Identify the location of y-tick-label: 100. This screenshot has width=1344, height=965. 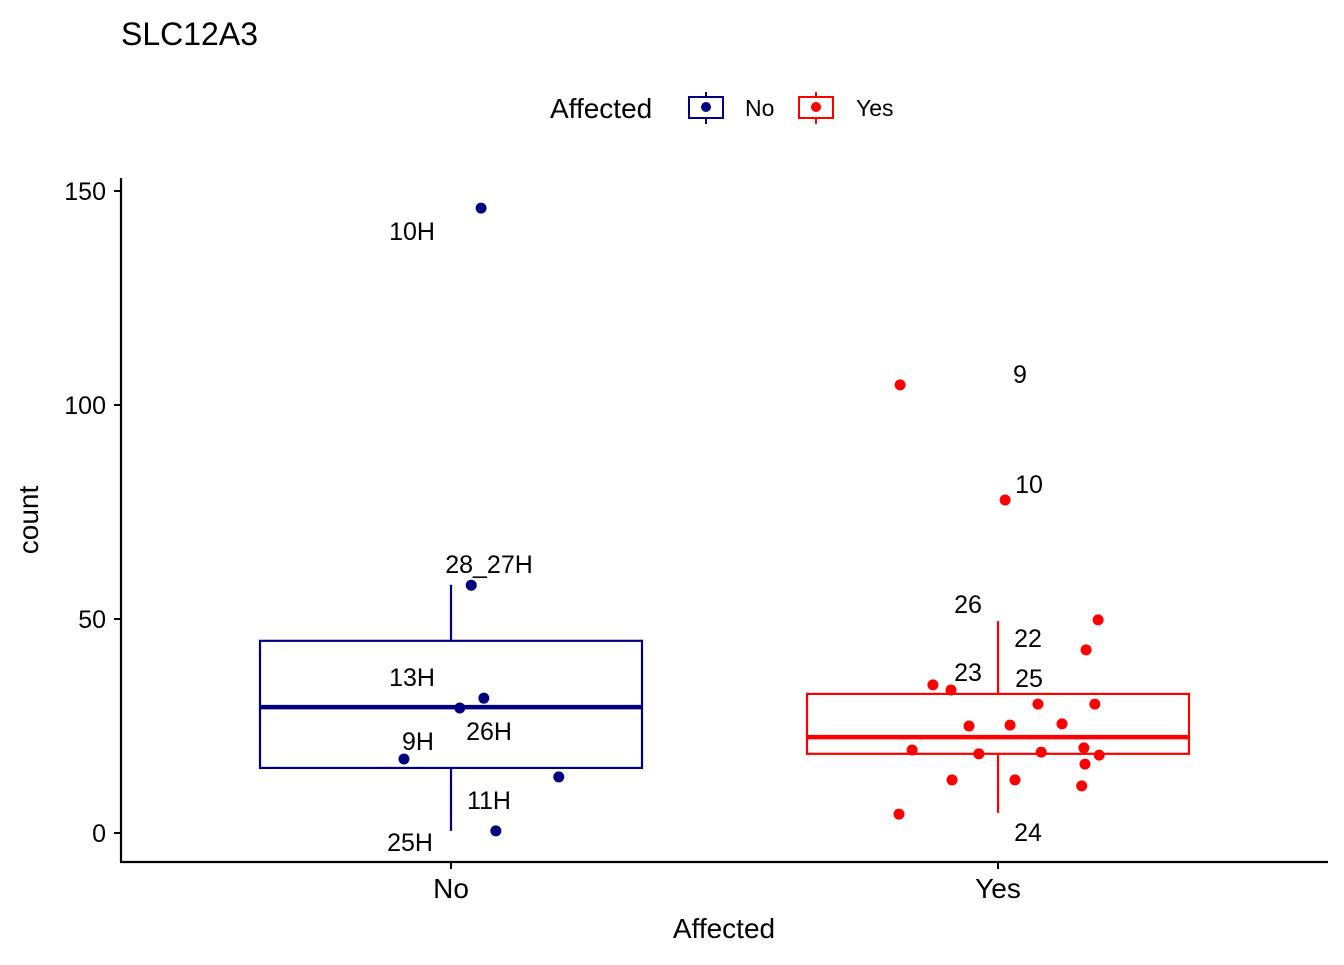
(85, 406).